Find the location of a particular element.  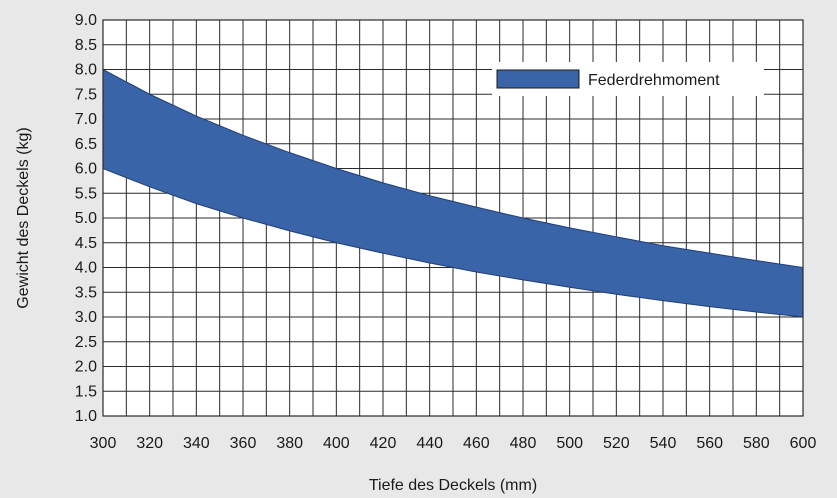

x-tick-label: 440 is located at coordinates (429, 443).